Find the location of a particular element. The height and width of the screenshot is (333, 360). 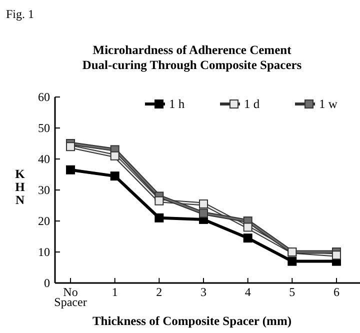

caption: Fig. 1 is located at coordinates (20, 14).